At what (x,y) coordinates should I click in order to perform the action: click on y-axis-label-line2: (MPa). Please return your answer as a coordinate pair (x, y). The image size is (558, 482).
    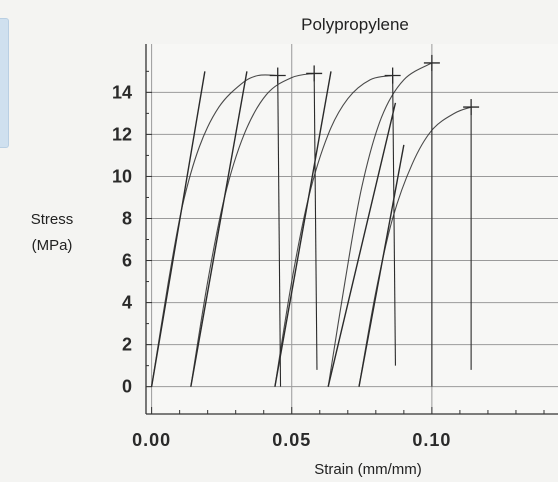
    Looking at the image, I should click on (52, 245).